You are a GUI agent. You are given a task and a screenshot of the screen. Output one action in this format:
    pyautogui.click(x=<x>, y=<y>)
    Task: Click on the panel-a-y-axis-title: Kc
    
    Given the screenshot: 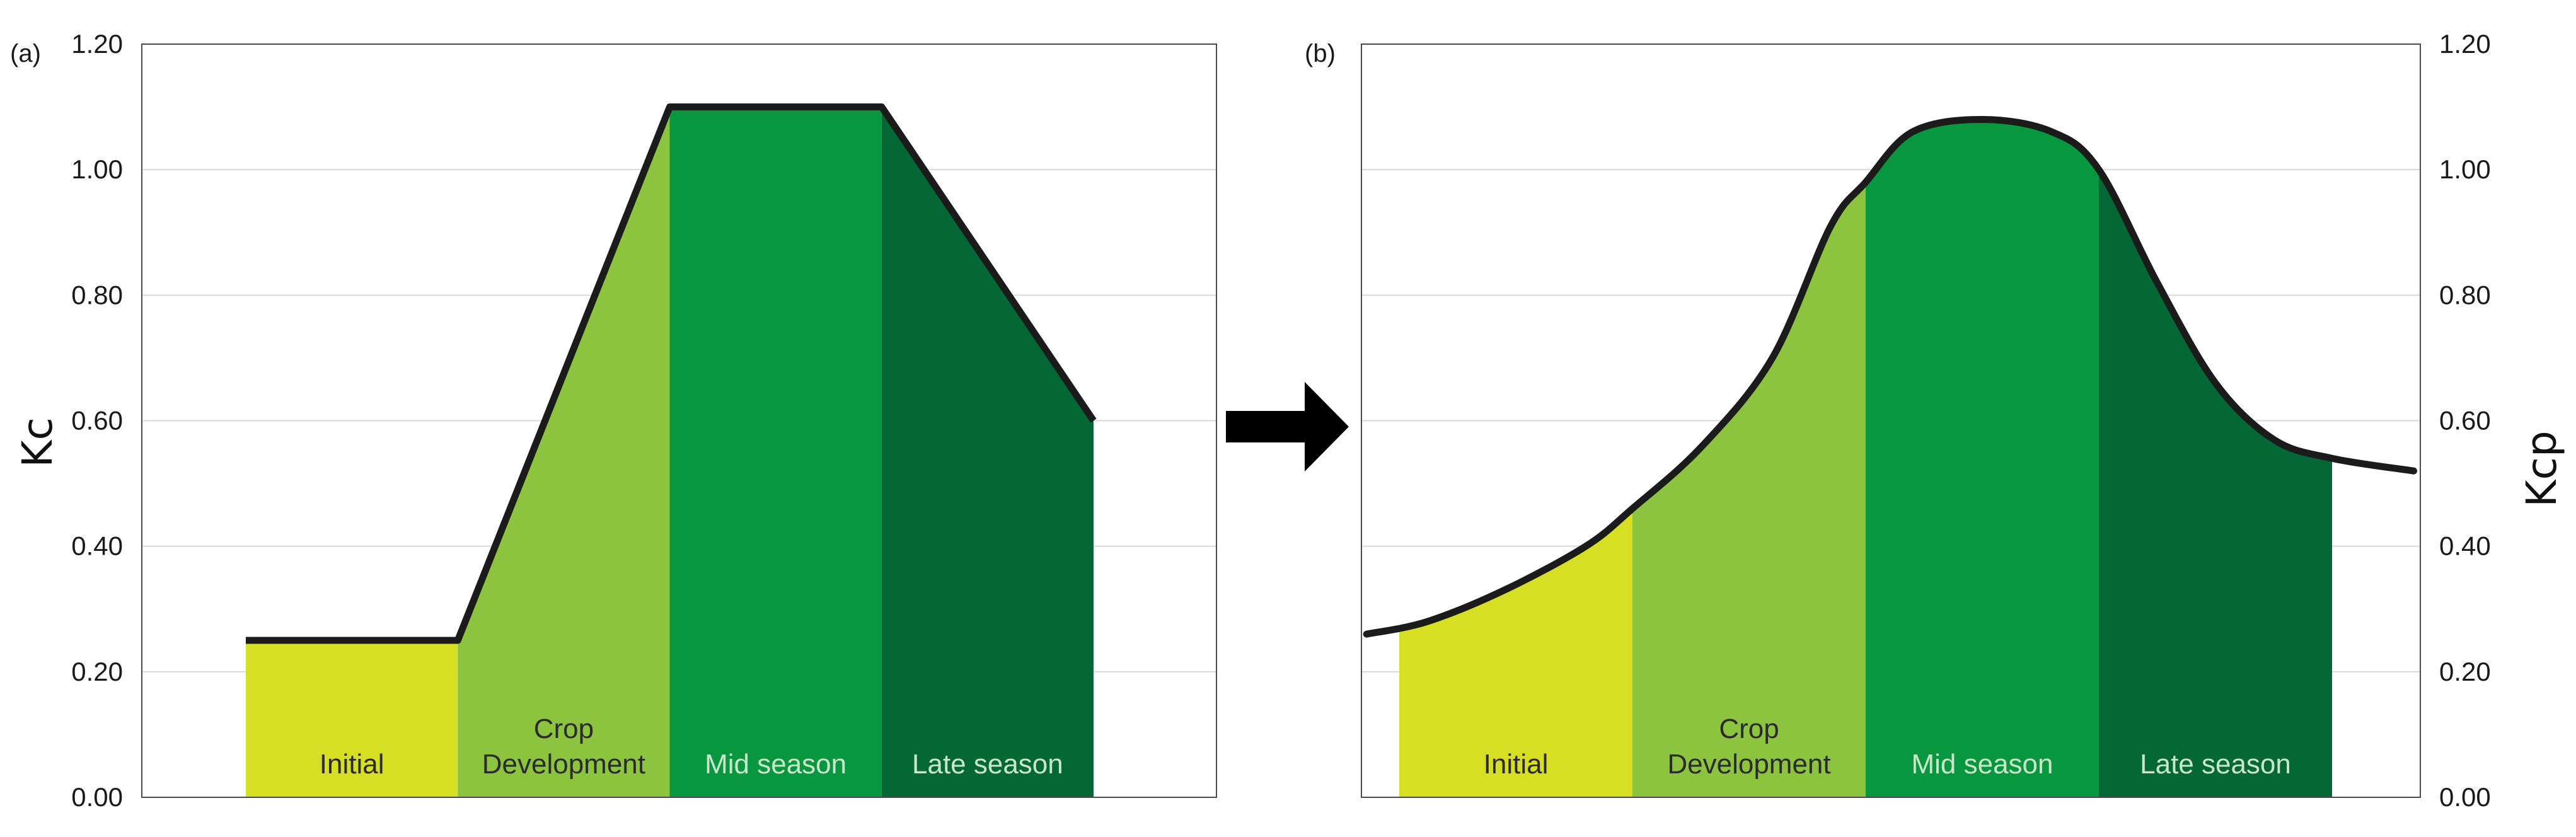 What is the action you would take?
    pyautogui.click(x=37, y=442)
    